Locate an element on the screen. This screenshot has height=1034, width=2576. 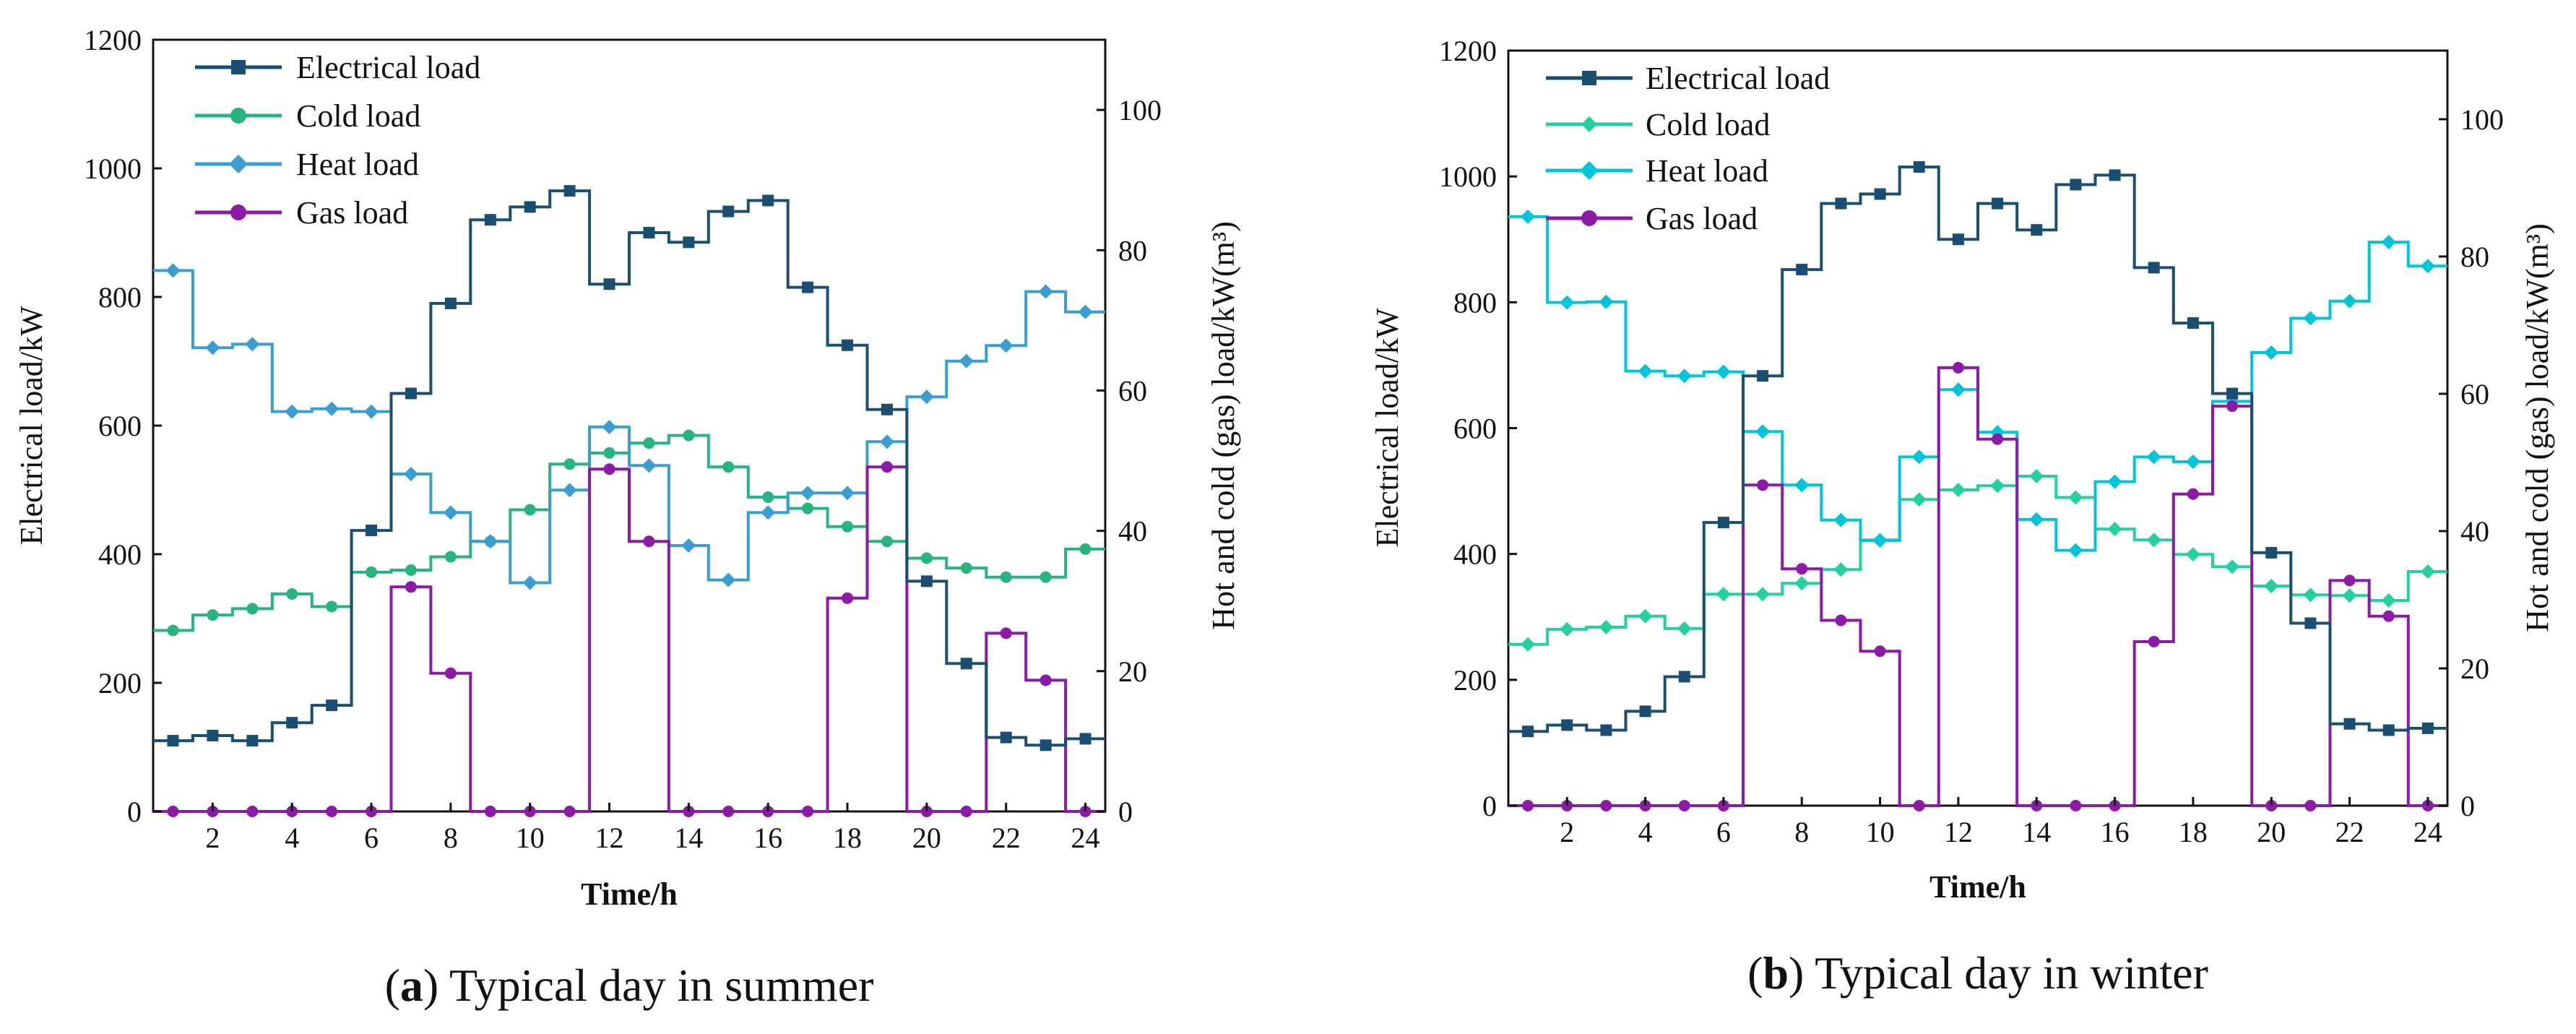
y-tick-label-right: 0 is located at coordinates (2468, 806).